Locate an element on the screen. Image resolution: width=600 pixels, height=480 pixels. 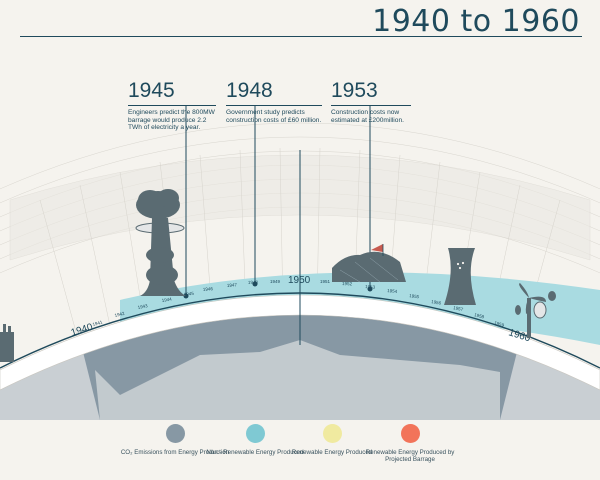
legend-swatch-barrage is located at coordinates (410, 433).